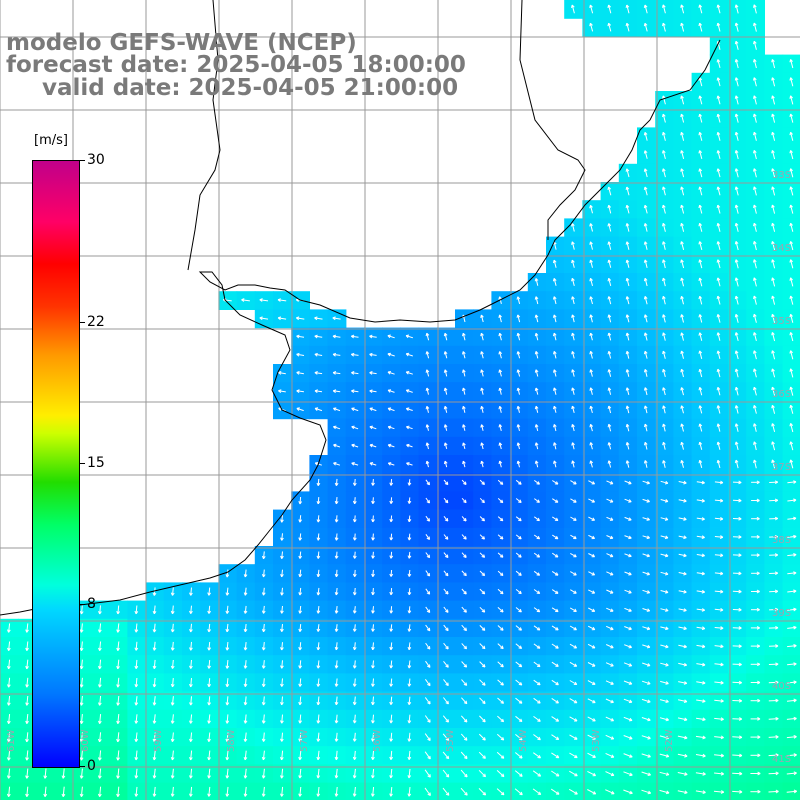 The image size is (800, 800). What do you see at coordinates (781, 759) in the screenshot?
I see `lat-label: 41S` at bounding box center [781, 759].